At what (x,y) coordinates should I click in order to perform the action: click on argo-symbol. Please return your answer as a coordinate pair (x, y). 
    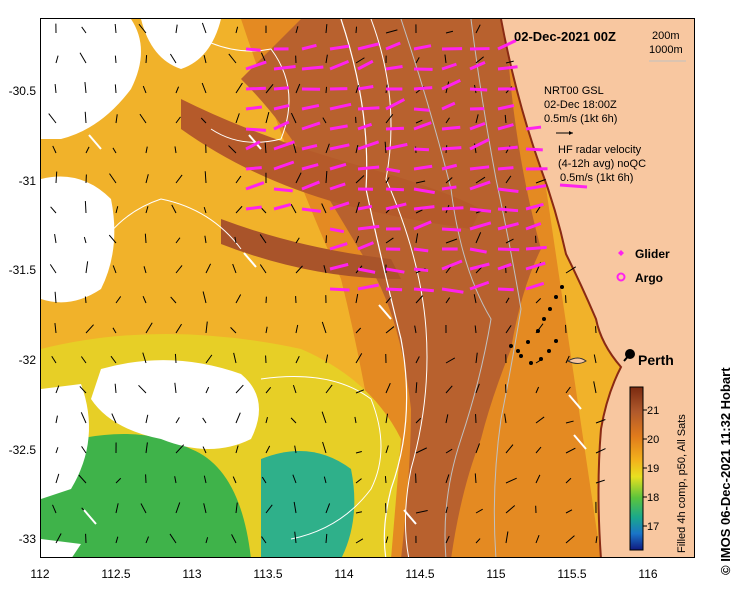
    Looking at the image, I should click on (621, 277).